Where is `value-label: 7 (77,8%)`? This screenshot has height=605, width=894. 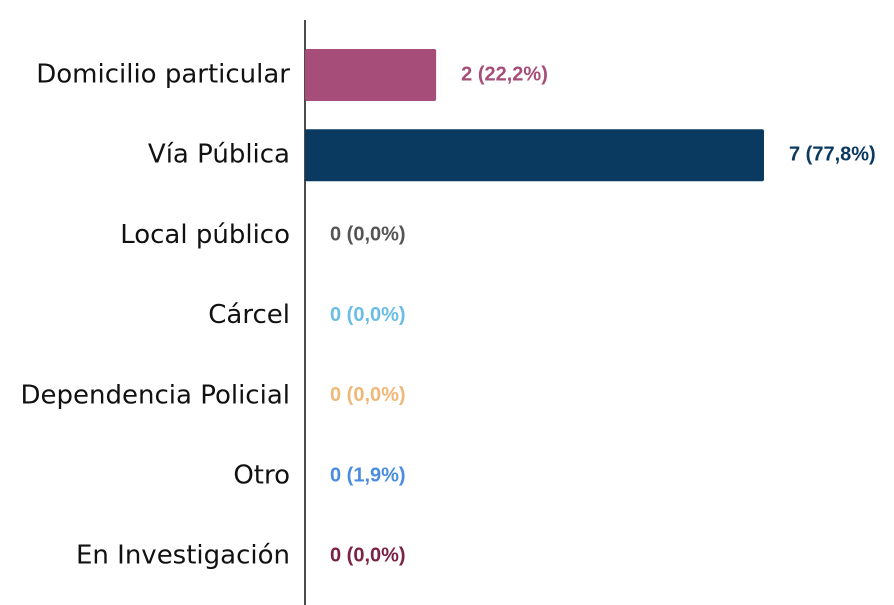
value-label: 7 (77,8%) is located at coordinates (832, 154).